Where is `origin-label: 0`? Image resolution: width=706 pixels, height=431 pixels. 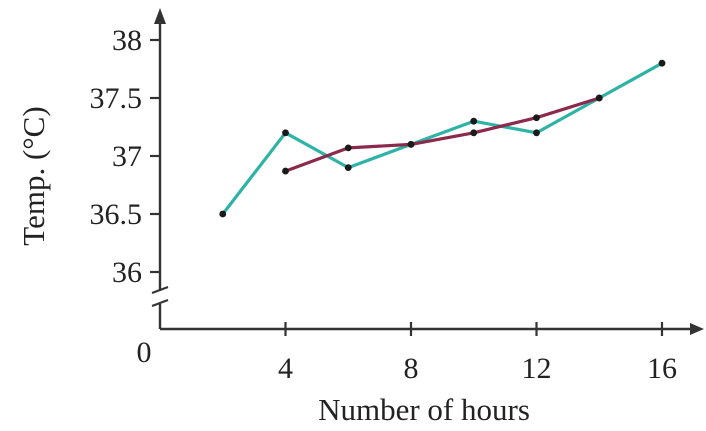
origin-label: 0 is located at coordinates (144, 352).